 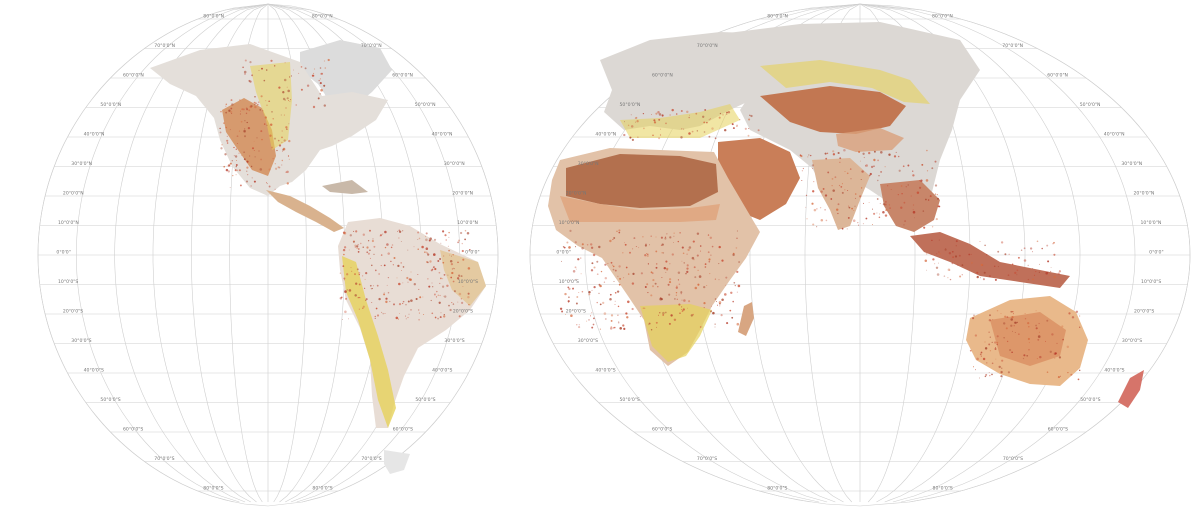 What do you see at coordinates (1090, 105) in the screenshot?
I see `lat-label-50n-right-b: 50°0'0"N` at bounding box center [1090, 105].